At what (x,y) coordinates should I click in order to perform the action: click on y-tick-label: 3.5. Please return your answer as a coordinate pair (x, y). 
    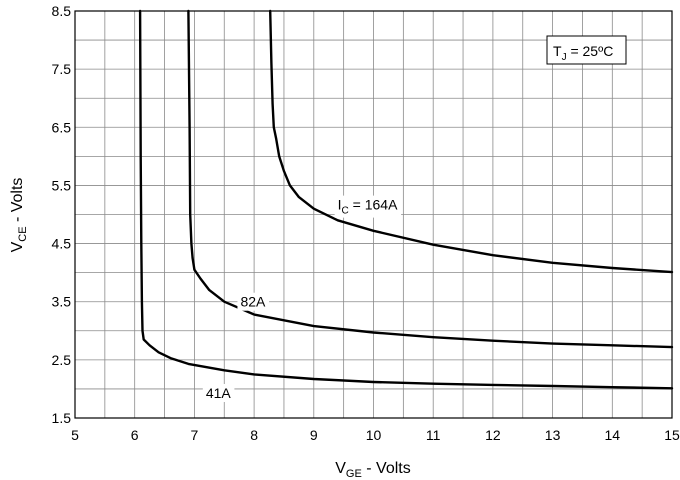
    Looking at the image, I should click on (62, 302).